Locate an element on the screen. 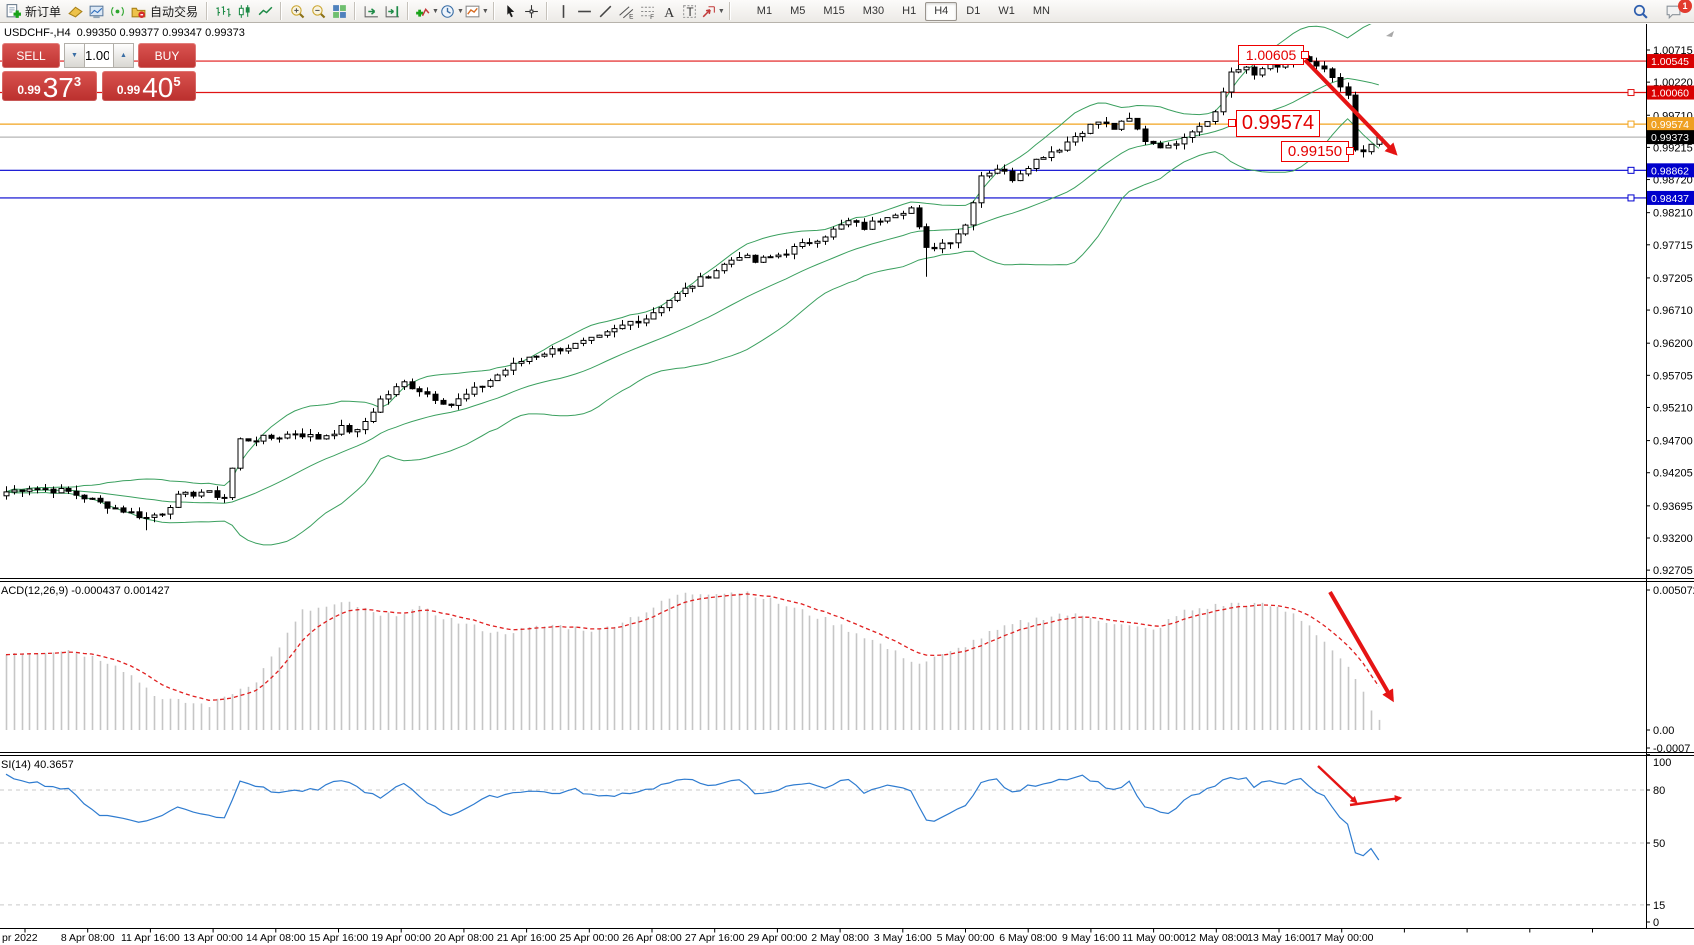 This screenshot has width=1694, height=945. ohlc-values: 0.99350 0.99377 0.99347 0.99373 is located at coordinates (160, 33).